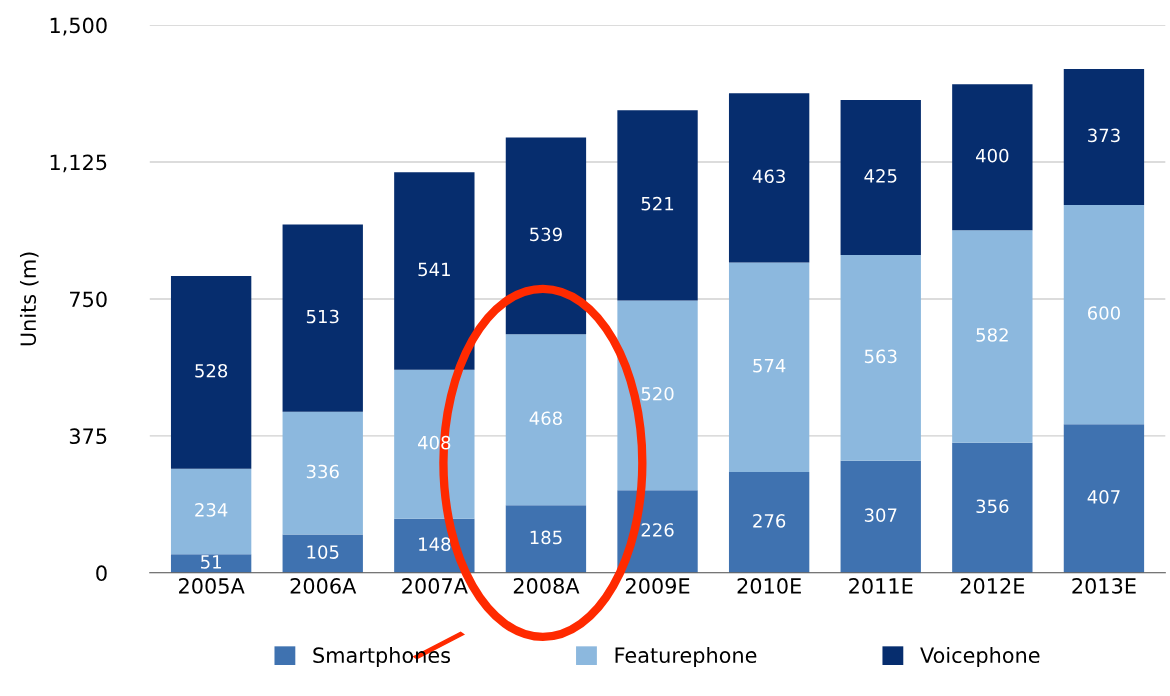  Describe the element at coordinates (435, 586) in the screenshot. I see `x-tick-label: 2007A` at that location.